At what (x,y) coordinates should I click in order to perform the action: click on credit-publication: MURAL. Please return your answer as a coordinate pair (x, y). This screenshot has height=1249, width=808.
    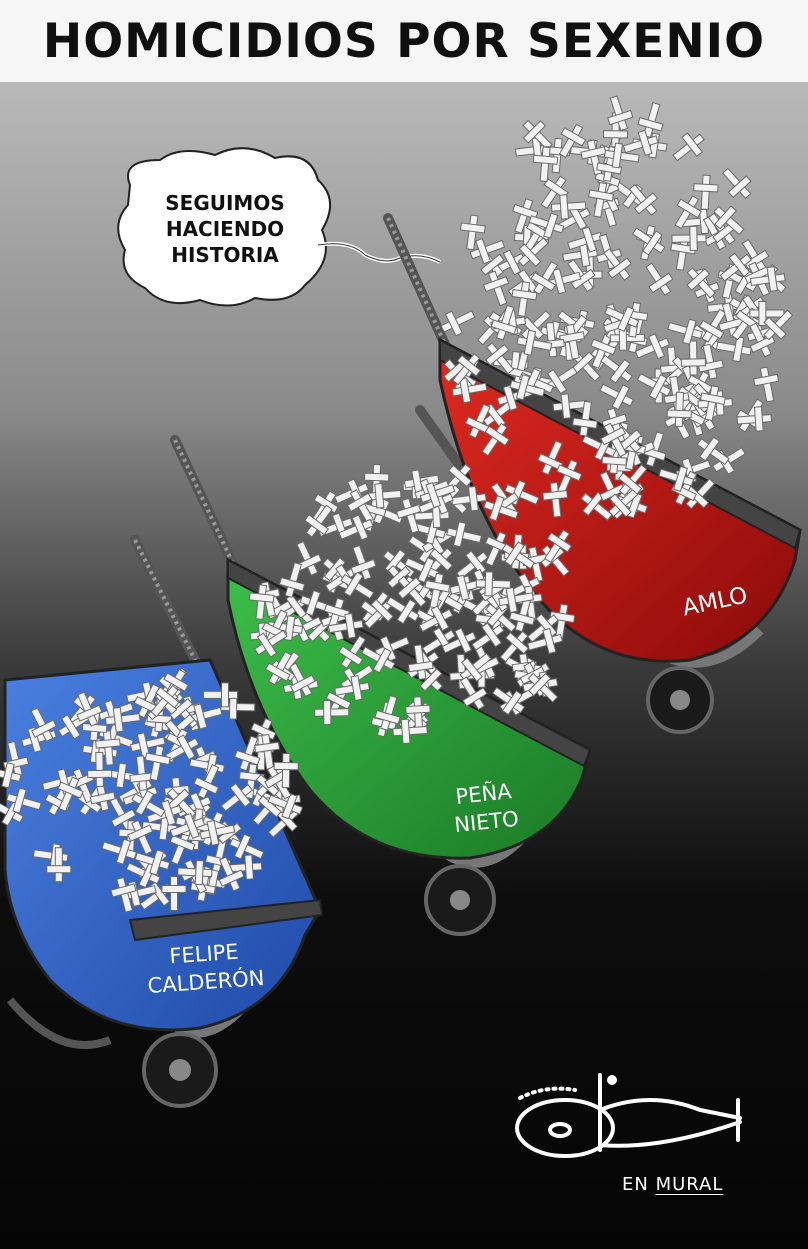
    Looking at the image, I should click on (689, 1184).